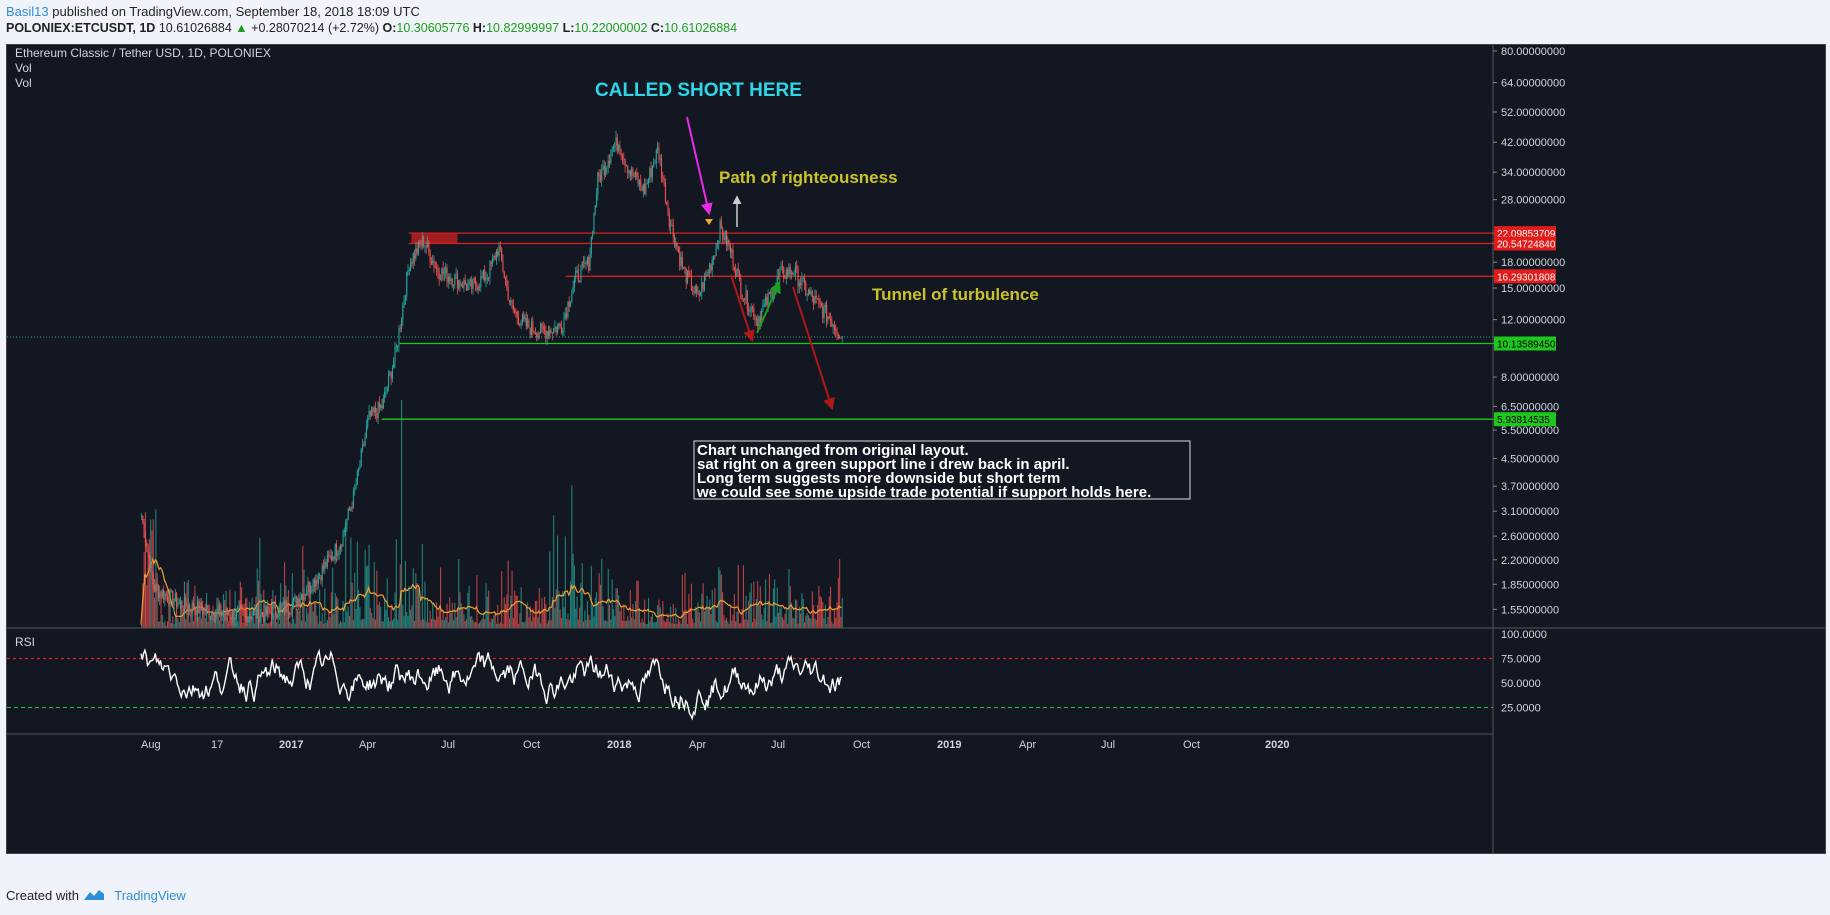 The image size is (1830, 915). What do you see at coordinates (1530, 407) in the screenshot?
I see `price-tick-label: 6.50000000` at bounding box center [1530, 407].